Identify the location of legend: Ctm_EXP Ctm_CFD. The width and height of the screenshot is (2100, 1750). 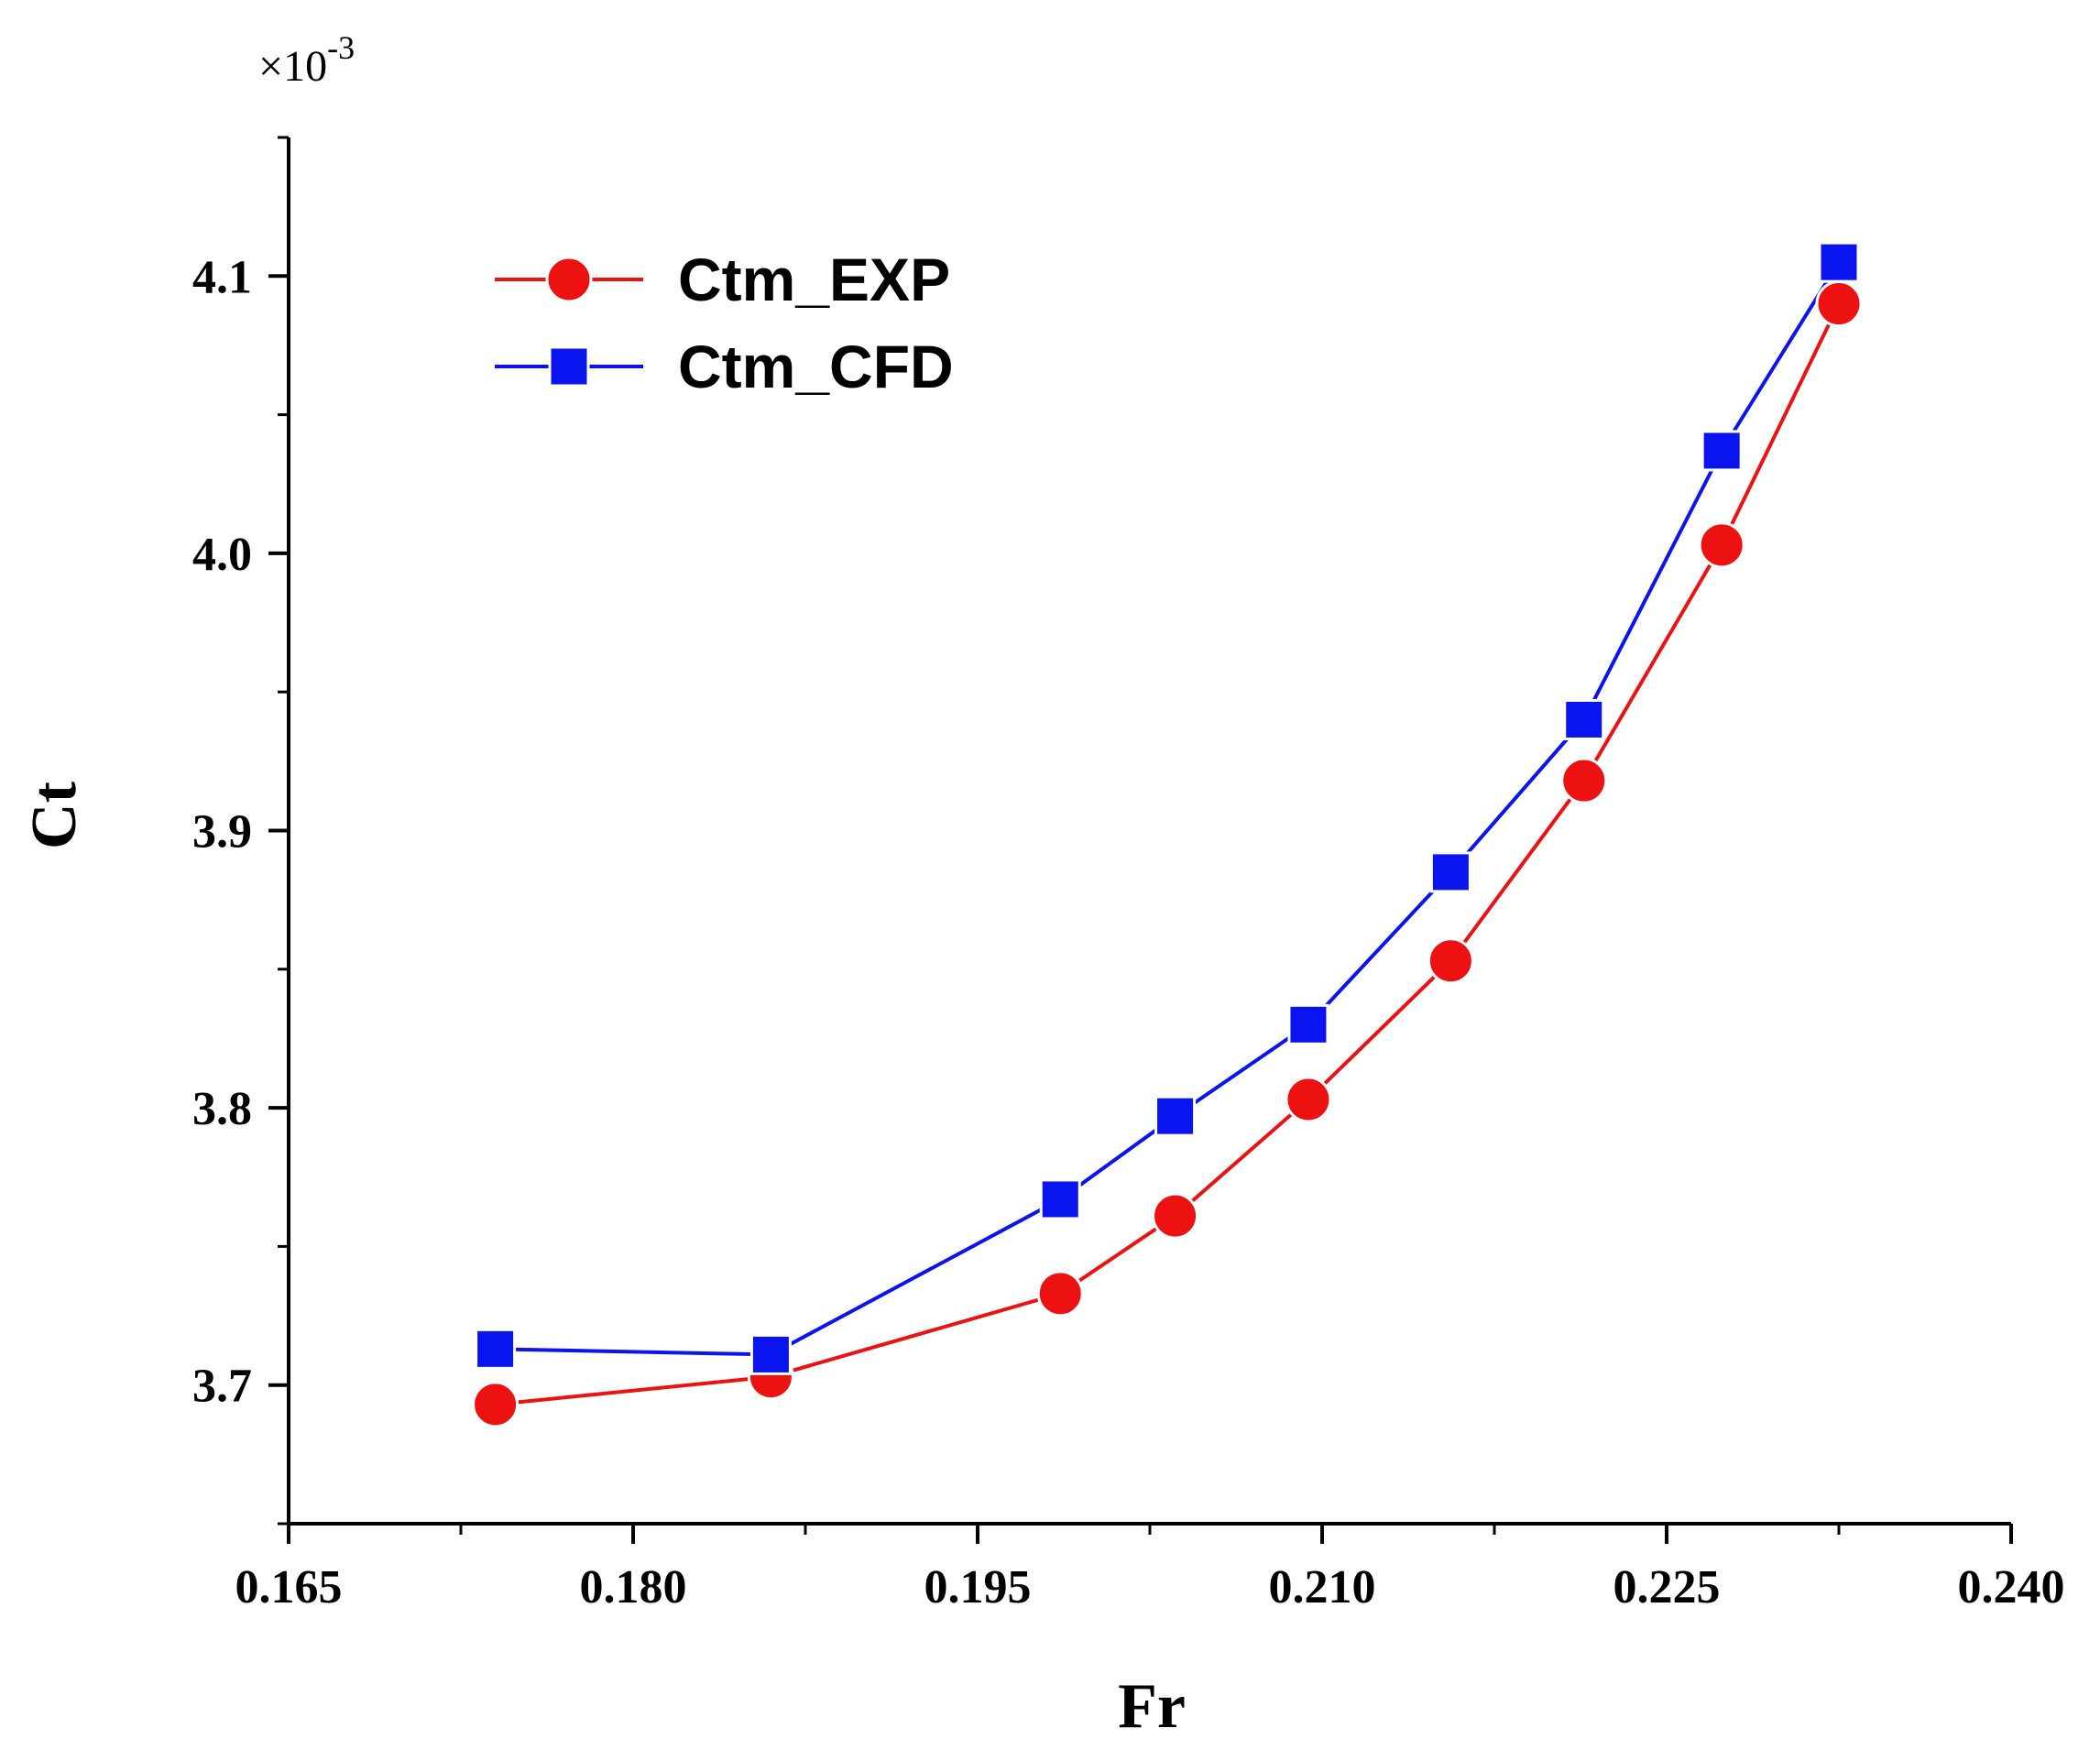
(724, 323).